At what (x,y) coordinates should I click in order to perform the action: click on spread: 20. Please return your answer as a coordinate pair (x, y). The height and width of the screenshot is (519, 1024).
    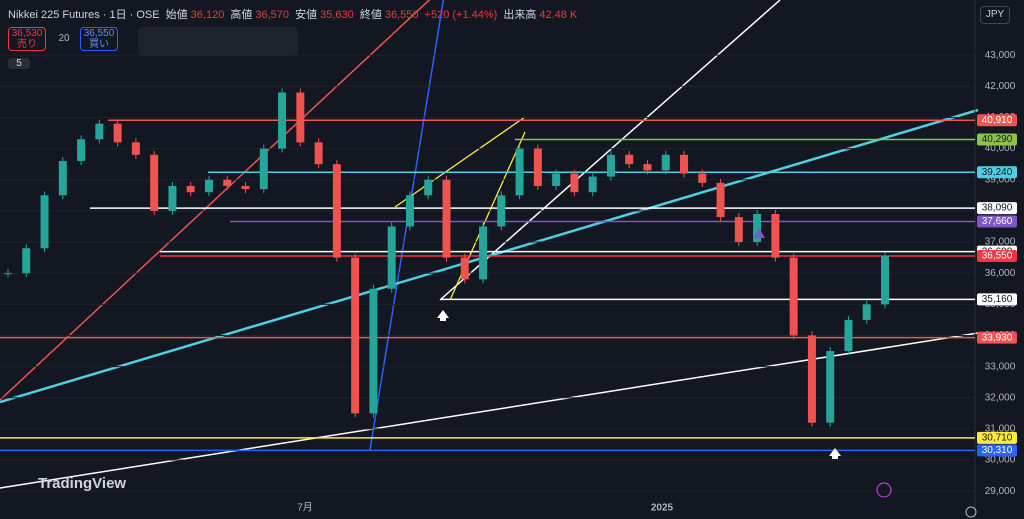
    Looking at the image, I should click on (64, 38).